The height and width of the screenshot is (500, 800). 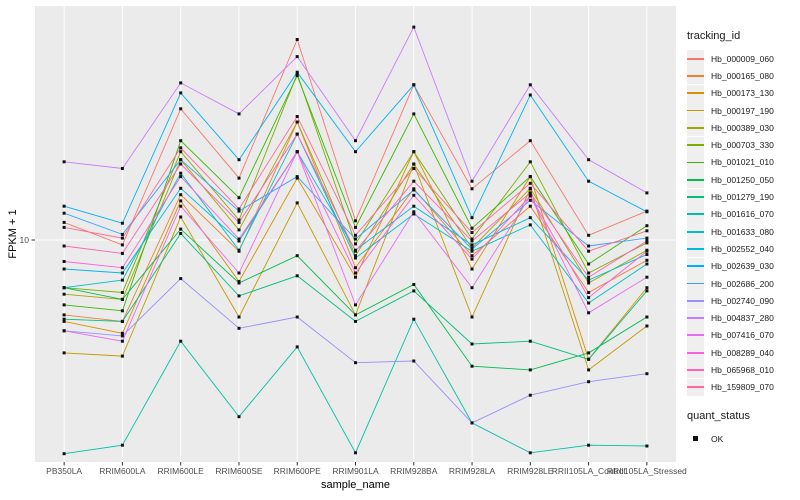 I want to click on legend-item-Hb_159809_070: Hb_159809_070, so click(x=743, y=387).